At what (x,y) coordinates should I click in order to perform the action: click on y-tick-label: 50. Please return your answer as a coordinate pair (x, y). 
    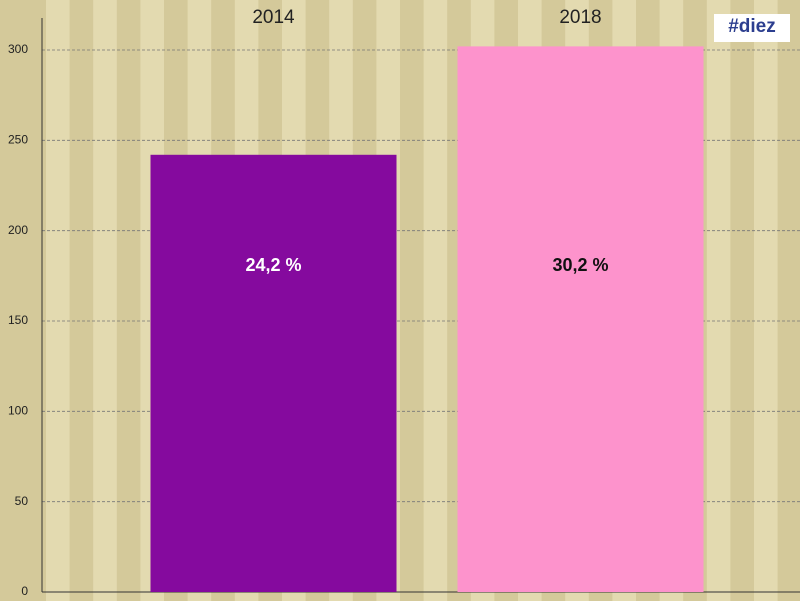
    Looking at the image, I should click on (22, 501).